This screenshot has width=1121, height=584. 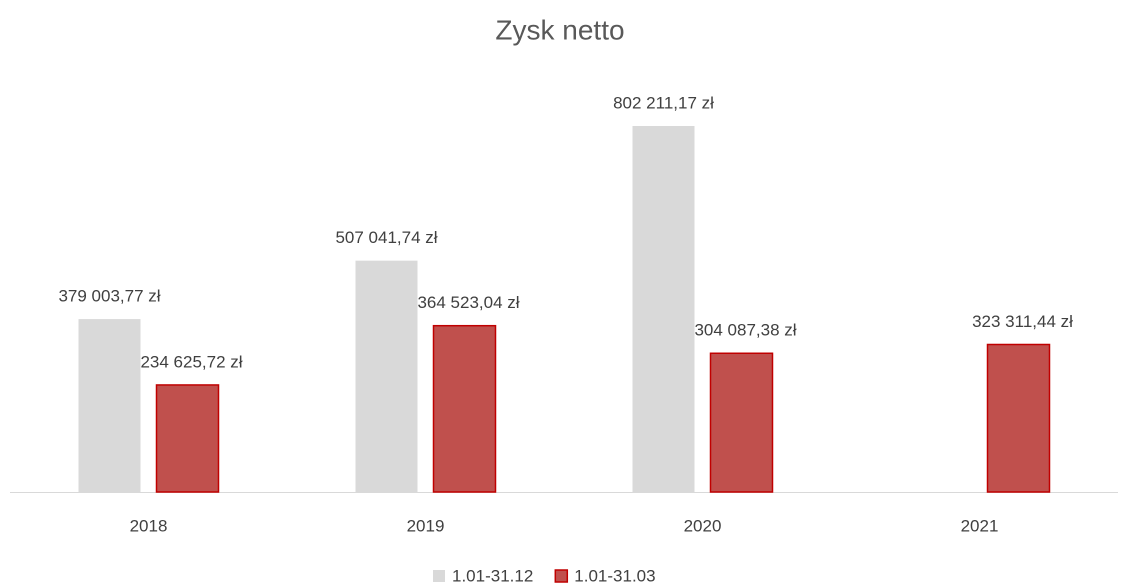 I want to click on data-label: 379 003,77 zł, so click(x=109, y=296).